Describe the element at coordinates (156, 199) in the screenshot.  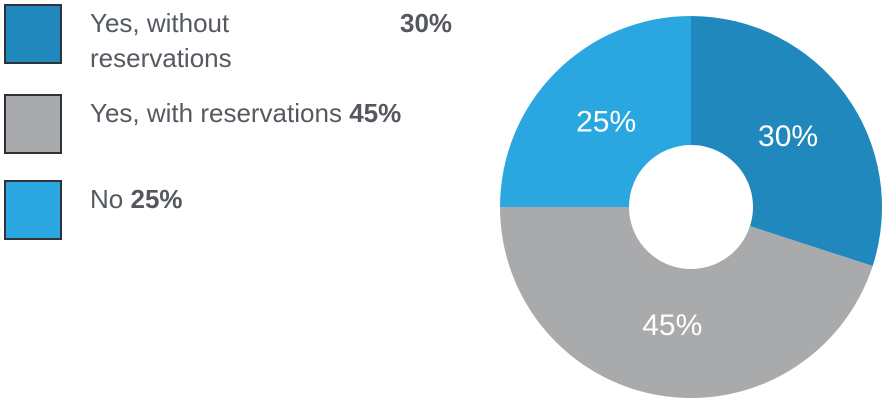
I see `legend-pct-no: 25%` at that location.